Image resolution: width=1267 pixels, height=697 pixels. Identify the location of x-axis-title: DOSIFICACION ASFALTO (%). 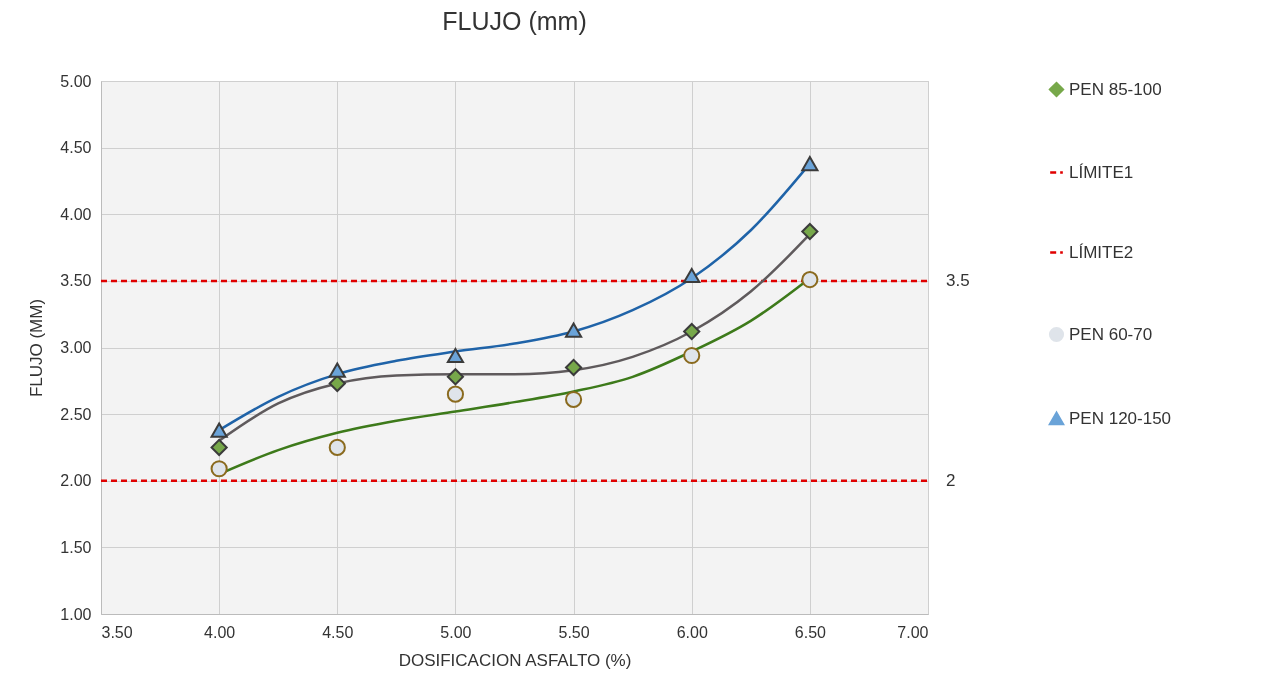
(515, 660).